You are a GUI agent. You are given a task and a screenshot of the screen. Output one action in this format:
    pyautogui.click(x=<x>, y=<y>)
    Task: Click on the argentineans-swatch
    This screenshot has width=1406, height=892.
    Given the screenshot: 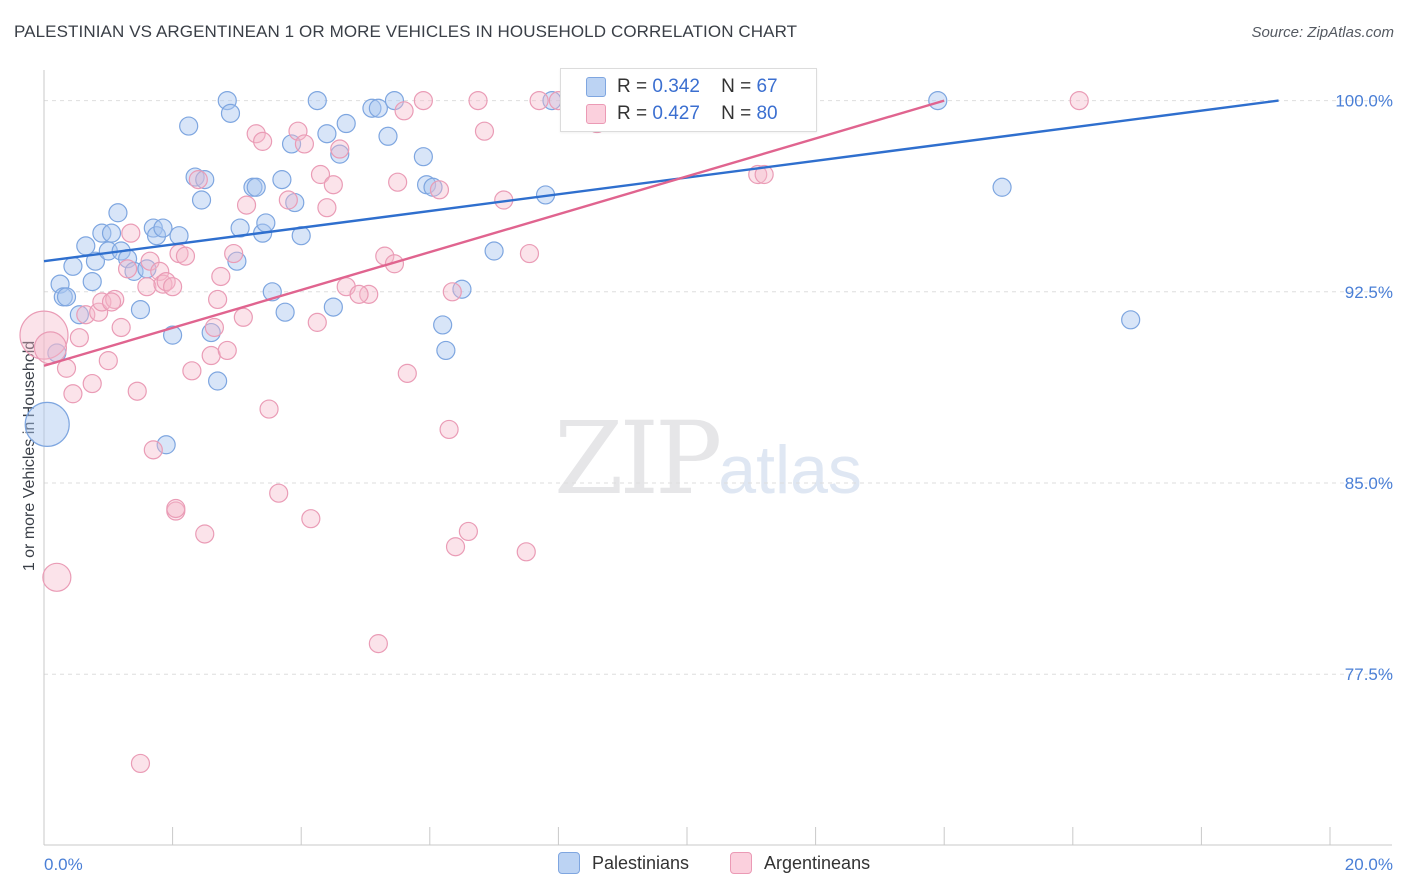 What is the action you would take?
    pyautogui.click(x=596, y=114)
    